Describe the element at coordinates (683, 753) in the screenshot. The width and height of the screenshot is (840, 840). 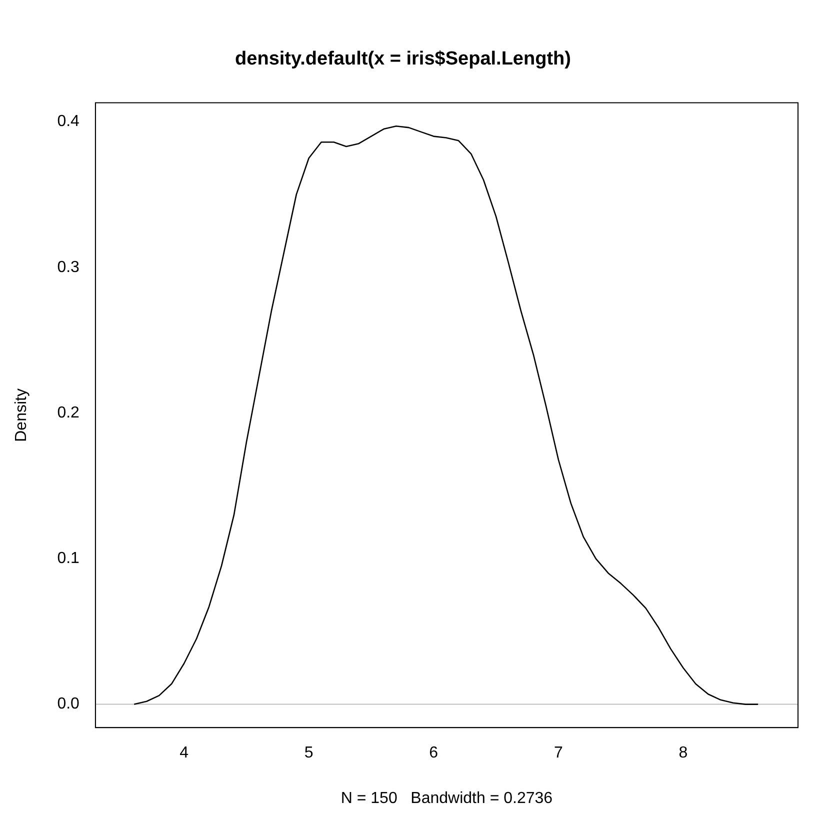
I see `x-tick-label: 8` at that location.